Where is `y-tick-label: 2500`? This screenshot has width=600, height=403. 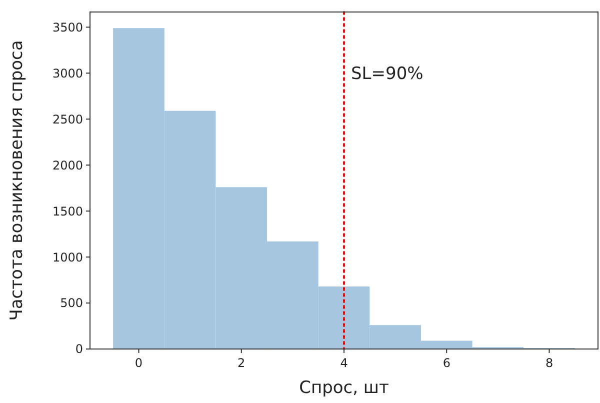
y-tick-label: 2500 is located at coordinates (67, 119).